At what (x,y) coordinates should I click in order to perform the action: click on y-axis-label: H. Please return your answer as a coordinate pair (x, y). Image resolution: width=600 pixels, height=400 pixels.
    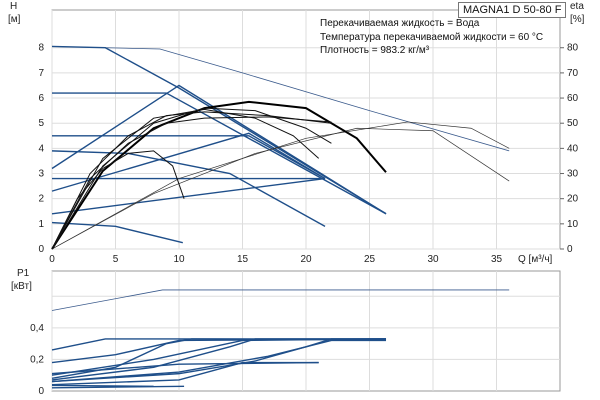
    Looking at the image, I should click on (13, 6).